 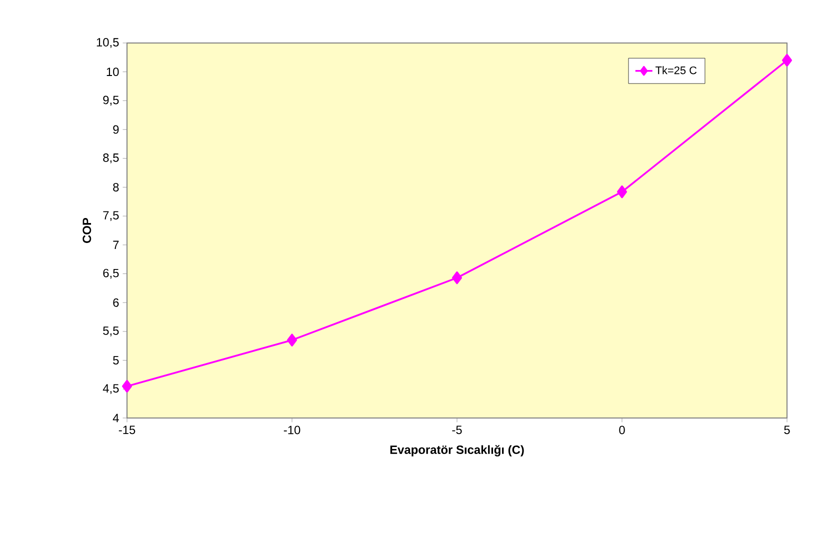 What do you see at coordinates (457, 450) in the screenshot?
I see `x-axis-title: Evaporatör Sıcaklığı (C)` at bounding box center [457, 450].